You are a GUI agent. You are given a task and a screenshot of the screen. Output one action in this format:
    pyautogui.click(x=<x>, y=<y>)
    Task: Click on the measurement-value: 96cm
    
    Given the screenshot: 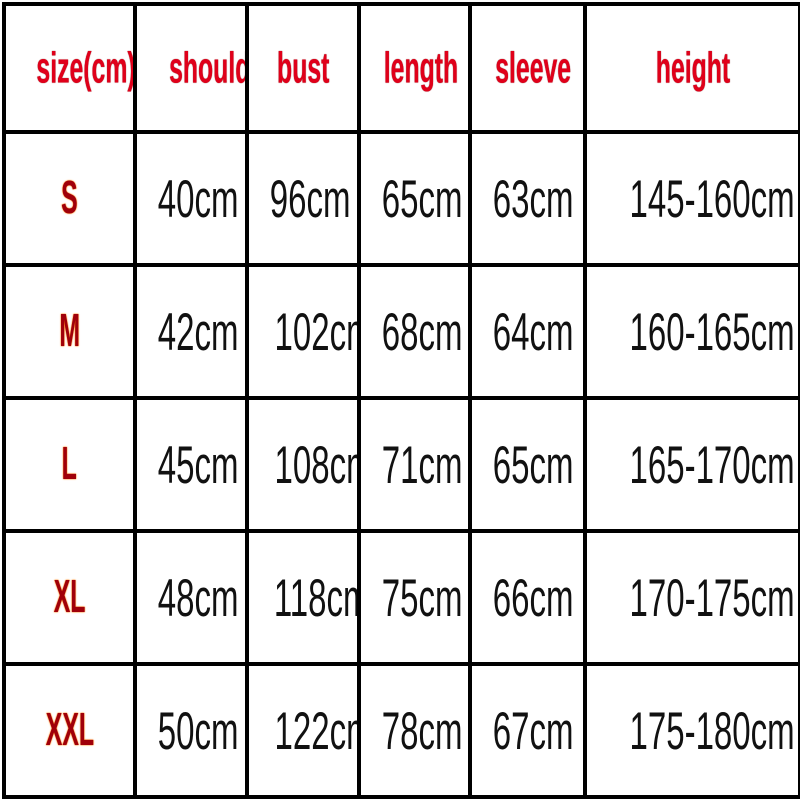 What is the action you would take?
    pyautogui.click(x=310, y=198)
    